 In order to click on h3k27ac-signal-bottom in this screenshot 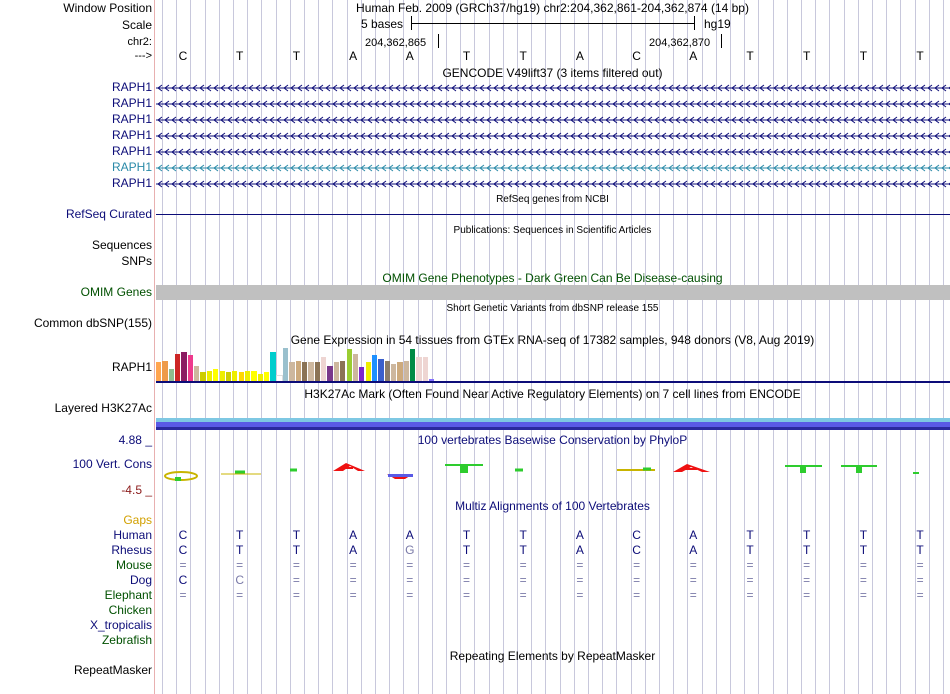, I will do `click(553, 428)`.